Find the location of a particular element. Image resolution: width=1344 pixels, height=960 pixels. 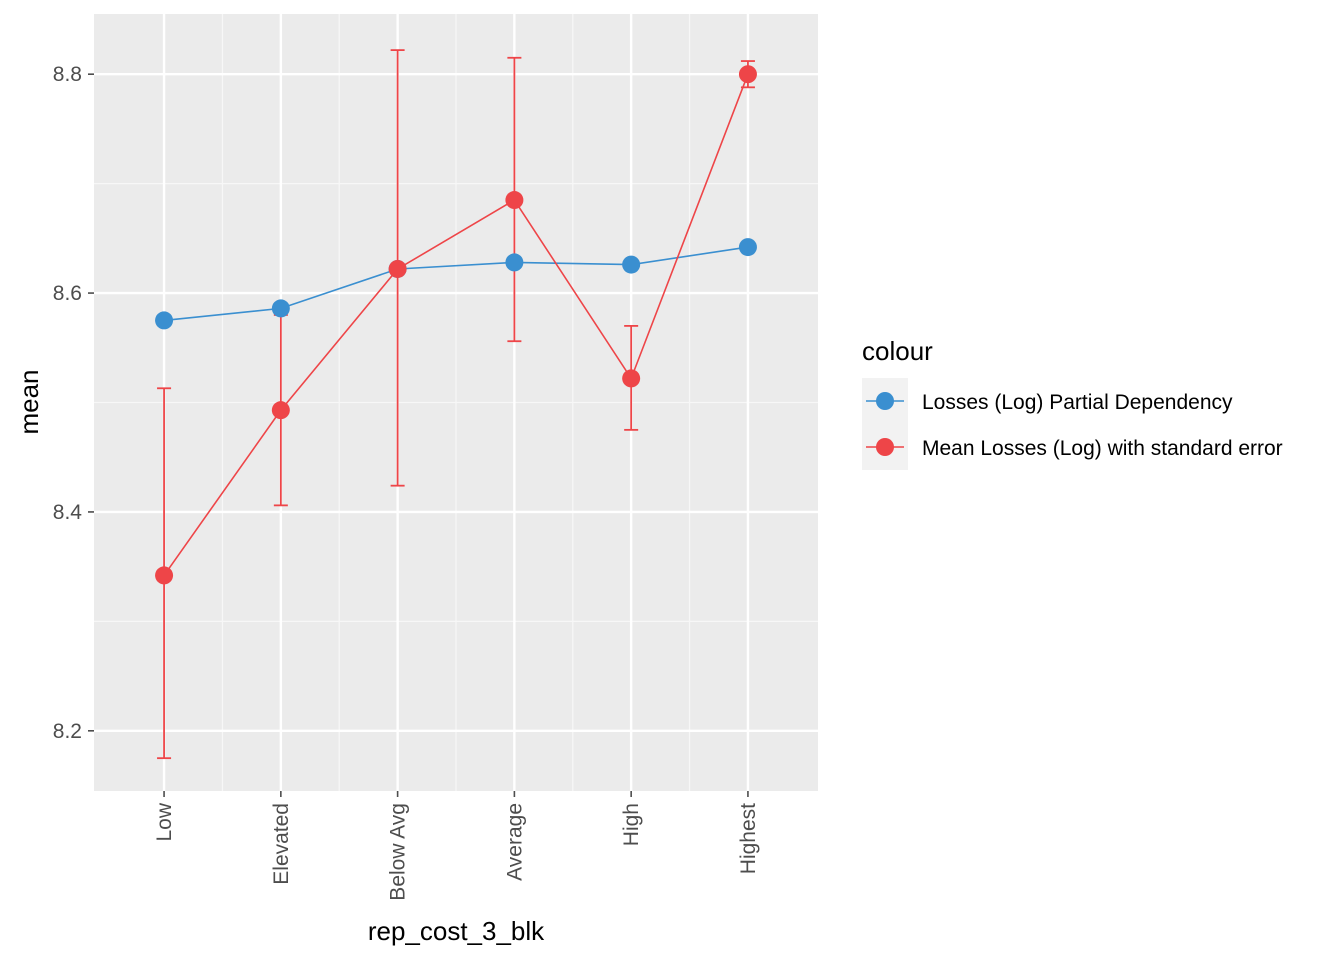

series-line is located at coordinates (456, 284).